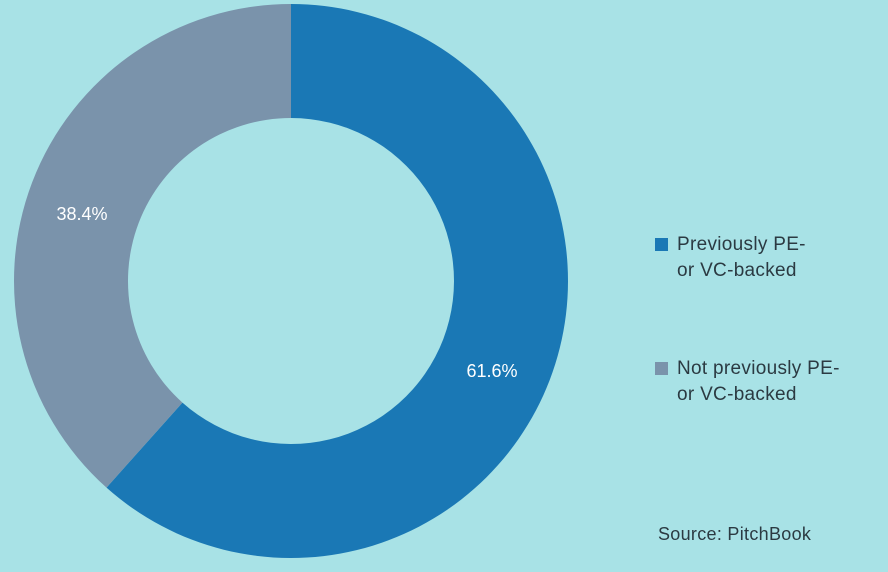 The image size is (888, 572). What do you see at coordinates (81, 214) in the screenshot?
I see `slice-label-not-previously-backed: 38.4%` at bounding box center [81, 214].